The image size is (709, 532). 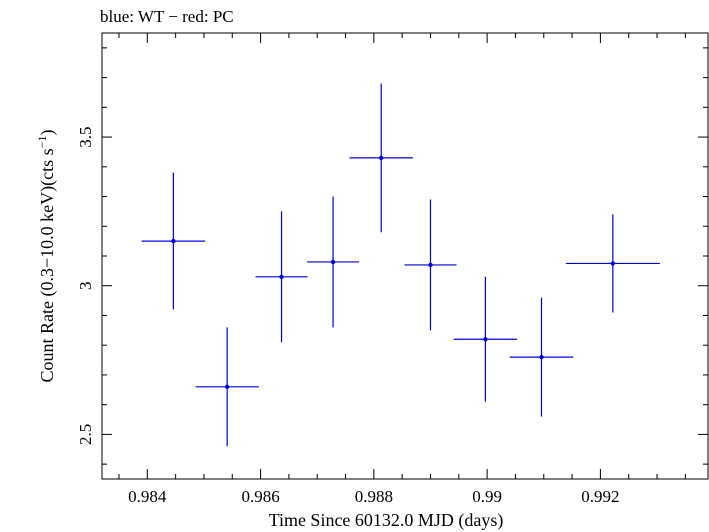 I want to click on y-tick-label: 3, so click(x=85, y=285).